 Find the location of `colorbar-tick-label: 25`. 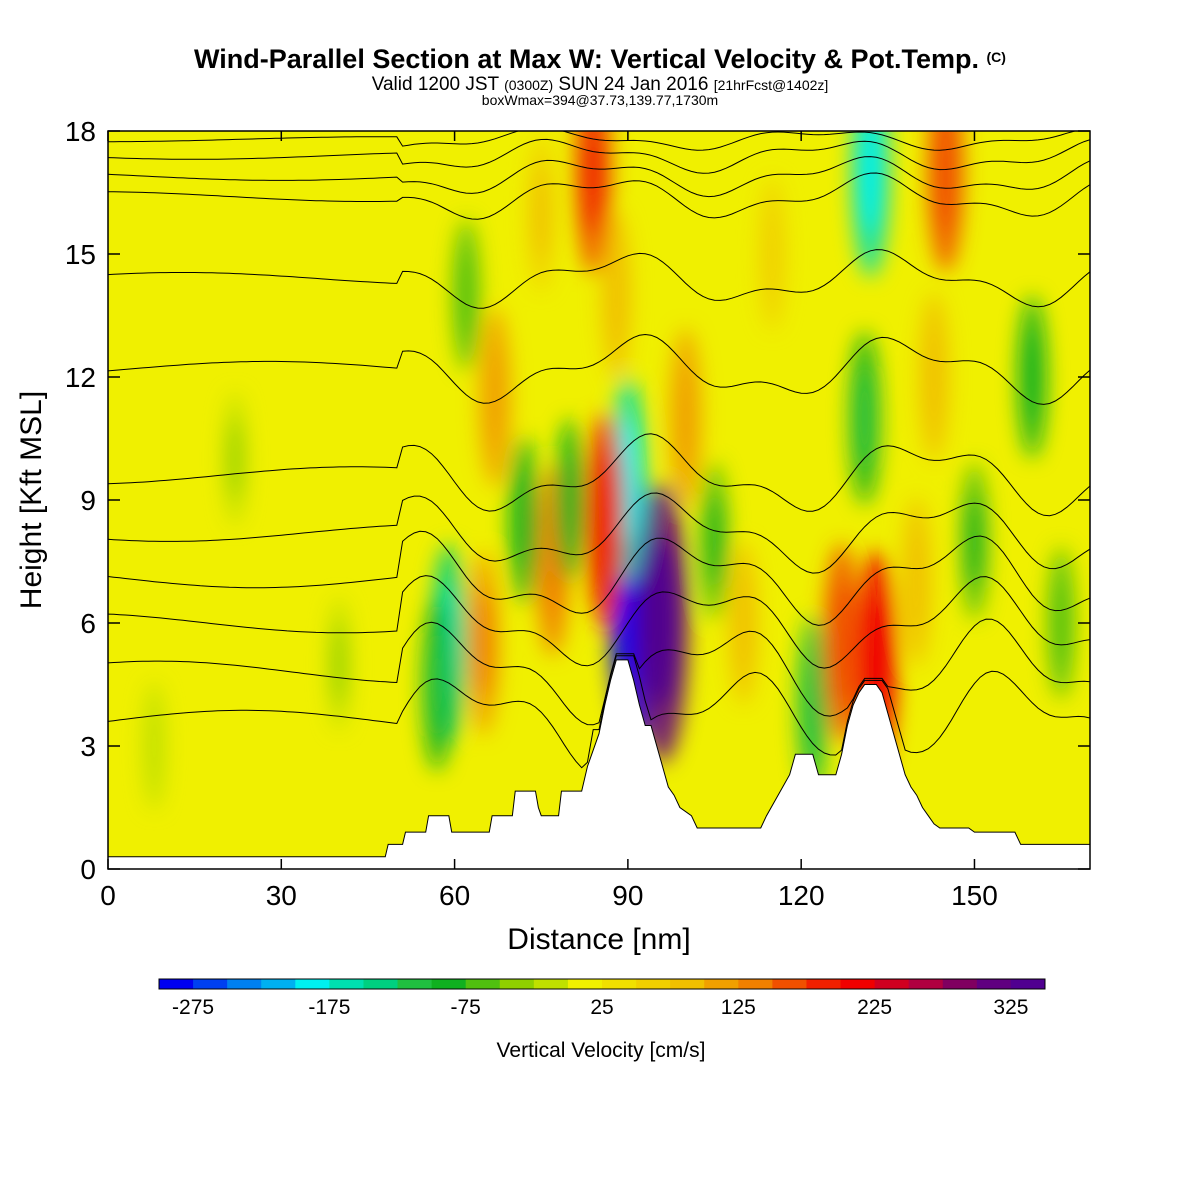

colorbar-tick-label: 25 is located at coordinates (601, 1007).